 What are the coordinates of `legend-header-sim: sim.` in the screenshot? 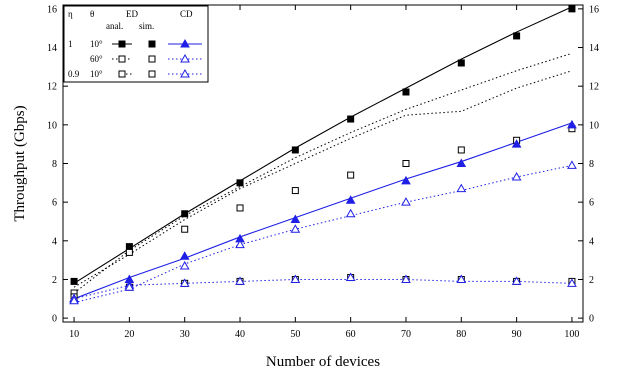 It's located at (146, 26).